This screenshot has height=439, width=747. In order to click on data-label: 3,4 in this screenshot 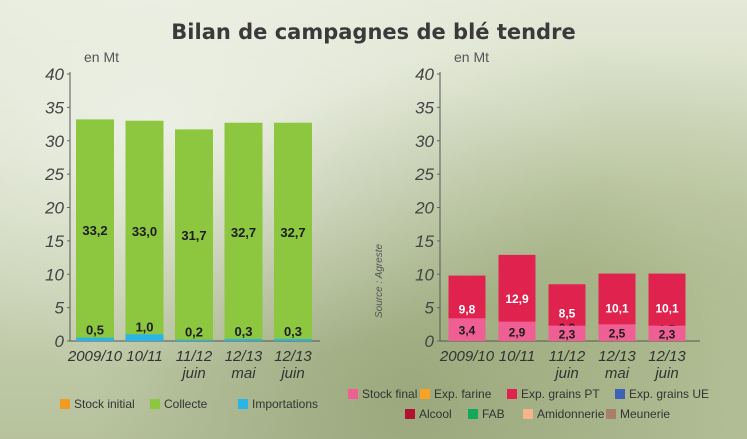, I will do `click(467, 331)`.